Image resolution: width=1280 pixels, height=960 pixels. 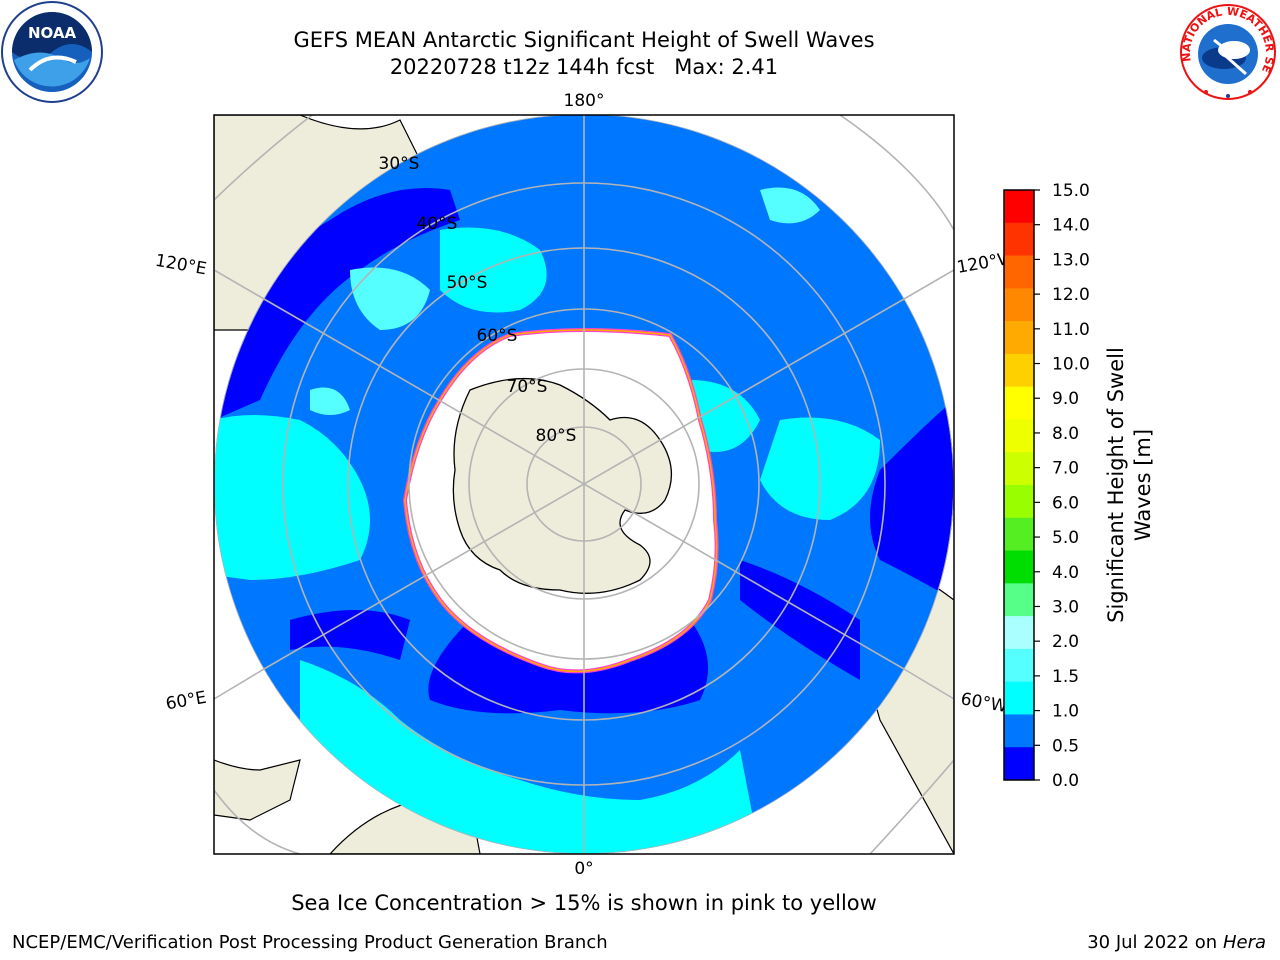 What do you see at coordinates (1116, 485) in the screenshot?
I see `colorbar-label-line1: Significant Height of Swell` at bounding box center [1116, 485].